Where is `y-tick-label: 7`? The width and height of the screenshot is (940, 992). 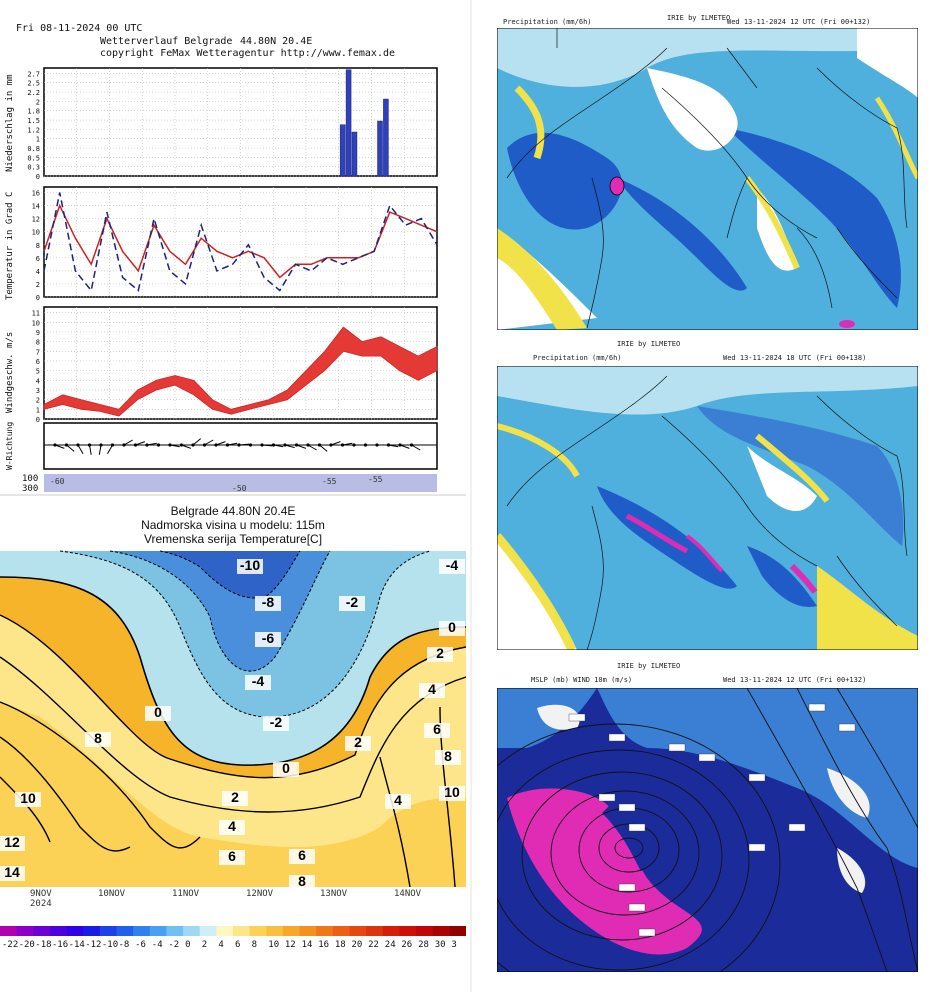
y-tick-label: 7 is located at coordinates (38, 352).